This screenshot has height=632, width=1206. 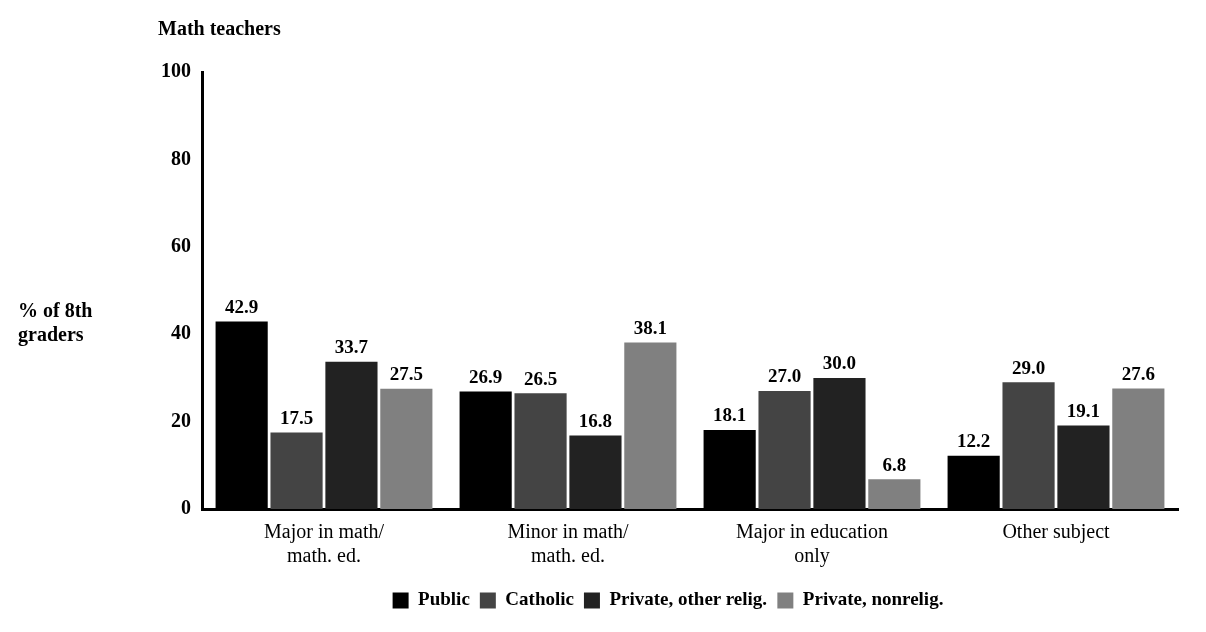 I want to click on legend-label: Public, so click(x=444, y=599).